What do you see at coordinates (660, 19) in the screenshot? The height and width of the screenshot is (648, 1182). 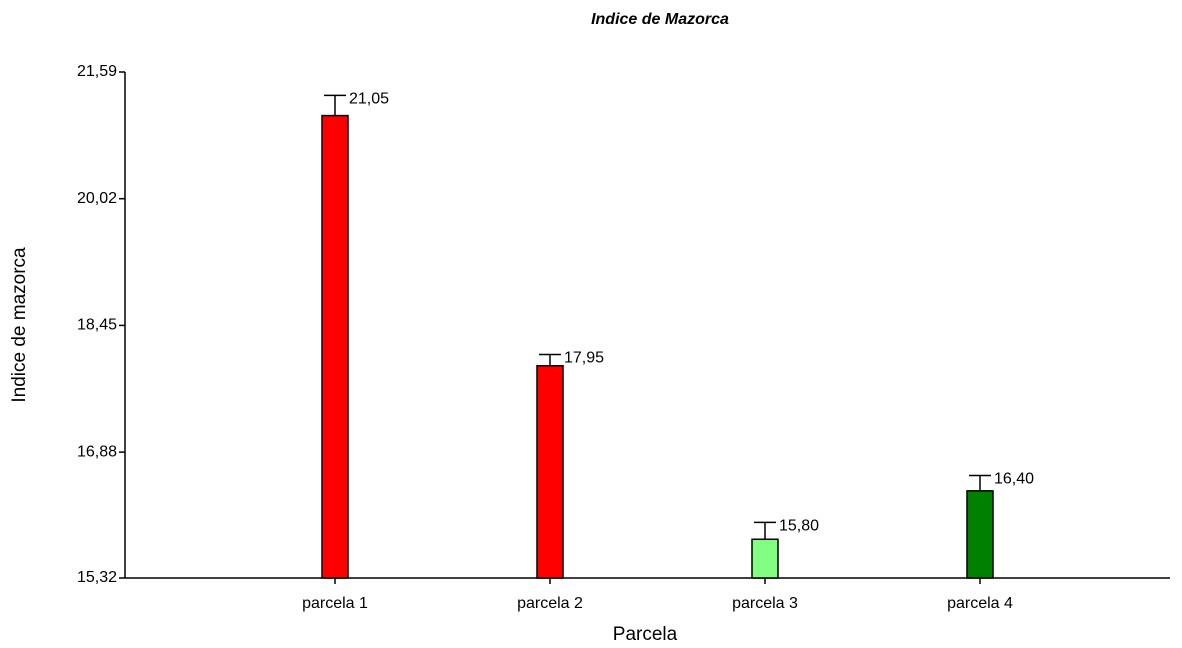 I see `chart-title: Indice de Mazorca` at bounding box center [660, 19].